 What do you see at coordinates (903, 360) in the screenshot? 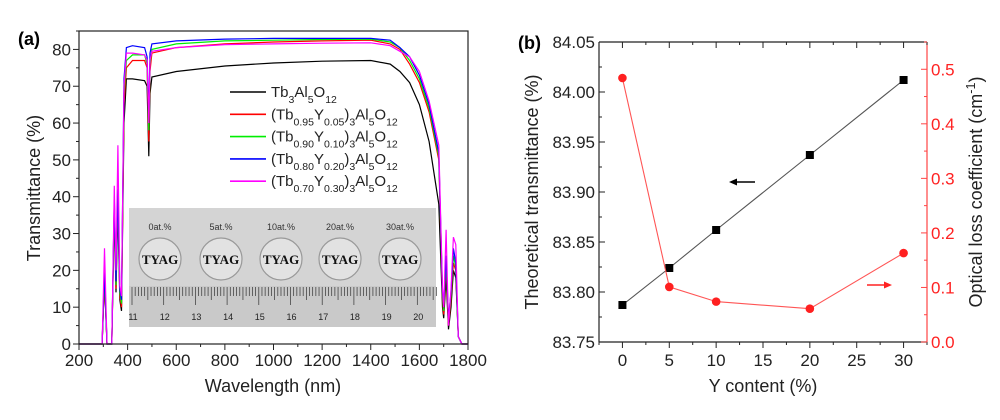
I see `x-tick-label: 30` at bounding box center [903, 360].